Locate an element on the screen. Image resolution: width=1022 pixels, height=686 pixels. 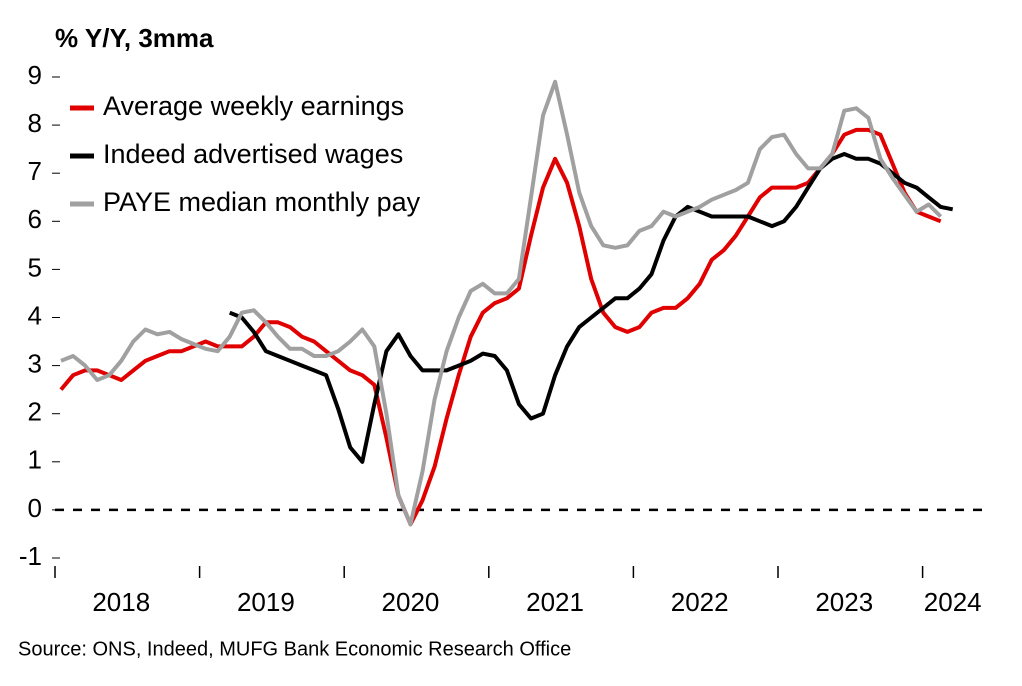
x-tick-label: 2021 is located at coordinates (555, 602).